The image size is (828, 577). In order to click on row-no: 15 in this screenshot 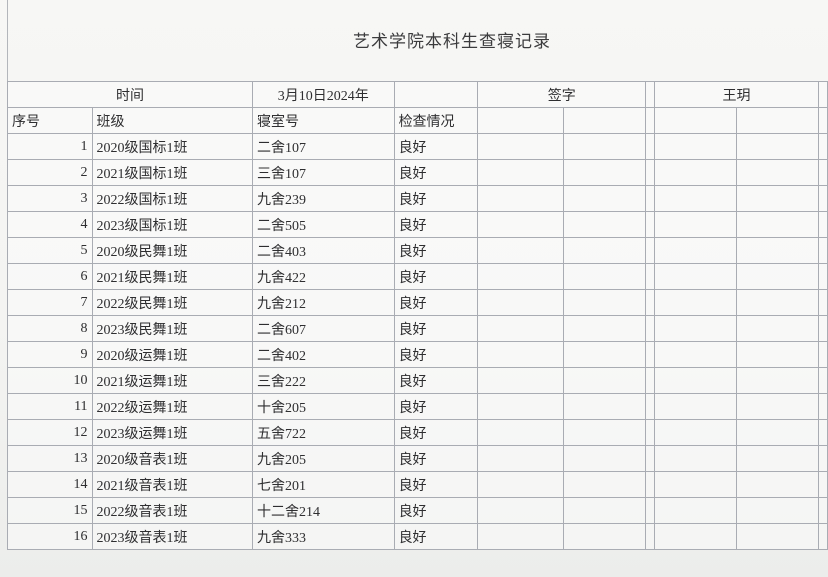, I will do `click(50, 510)`.